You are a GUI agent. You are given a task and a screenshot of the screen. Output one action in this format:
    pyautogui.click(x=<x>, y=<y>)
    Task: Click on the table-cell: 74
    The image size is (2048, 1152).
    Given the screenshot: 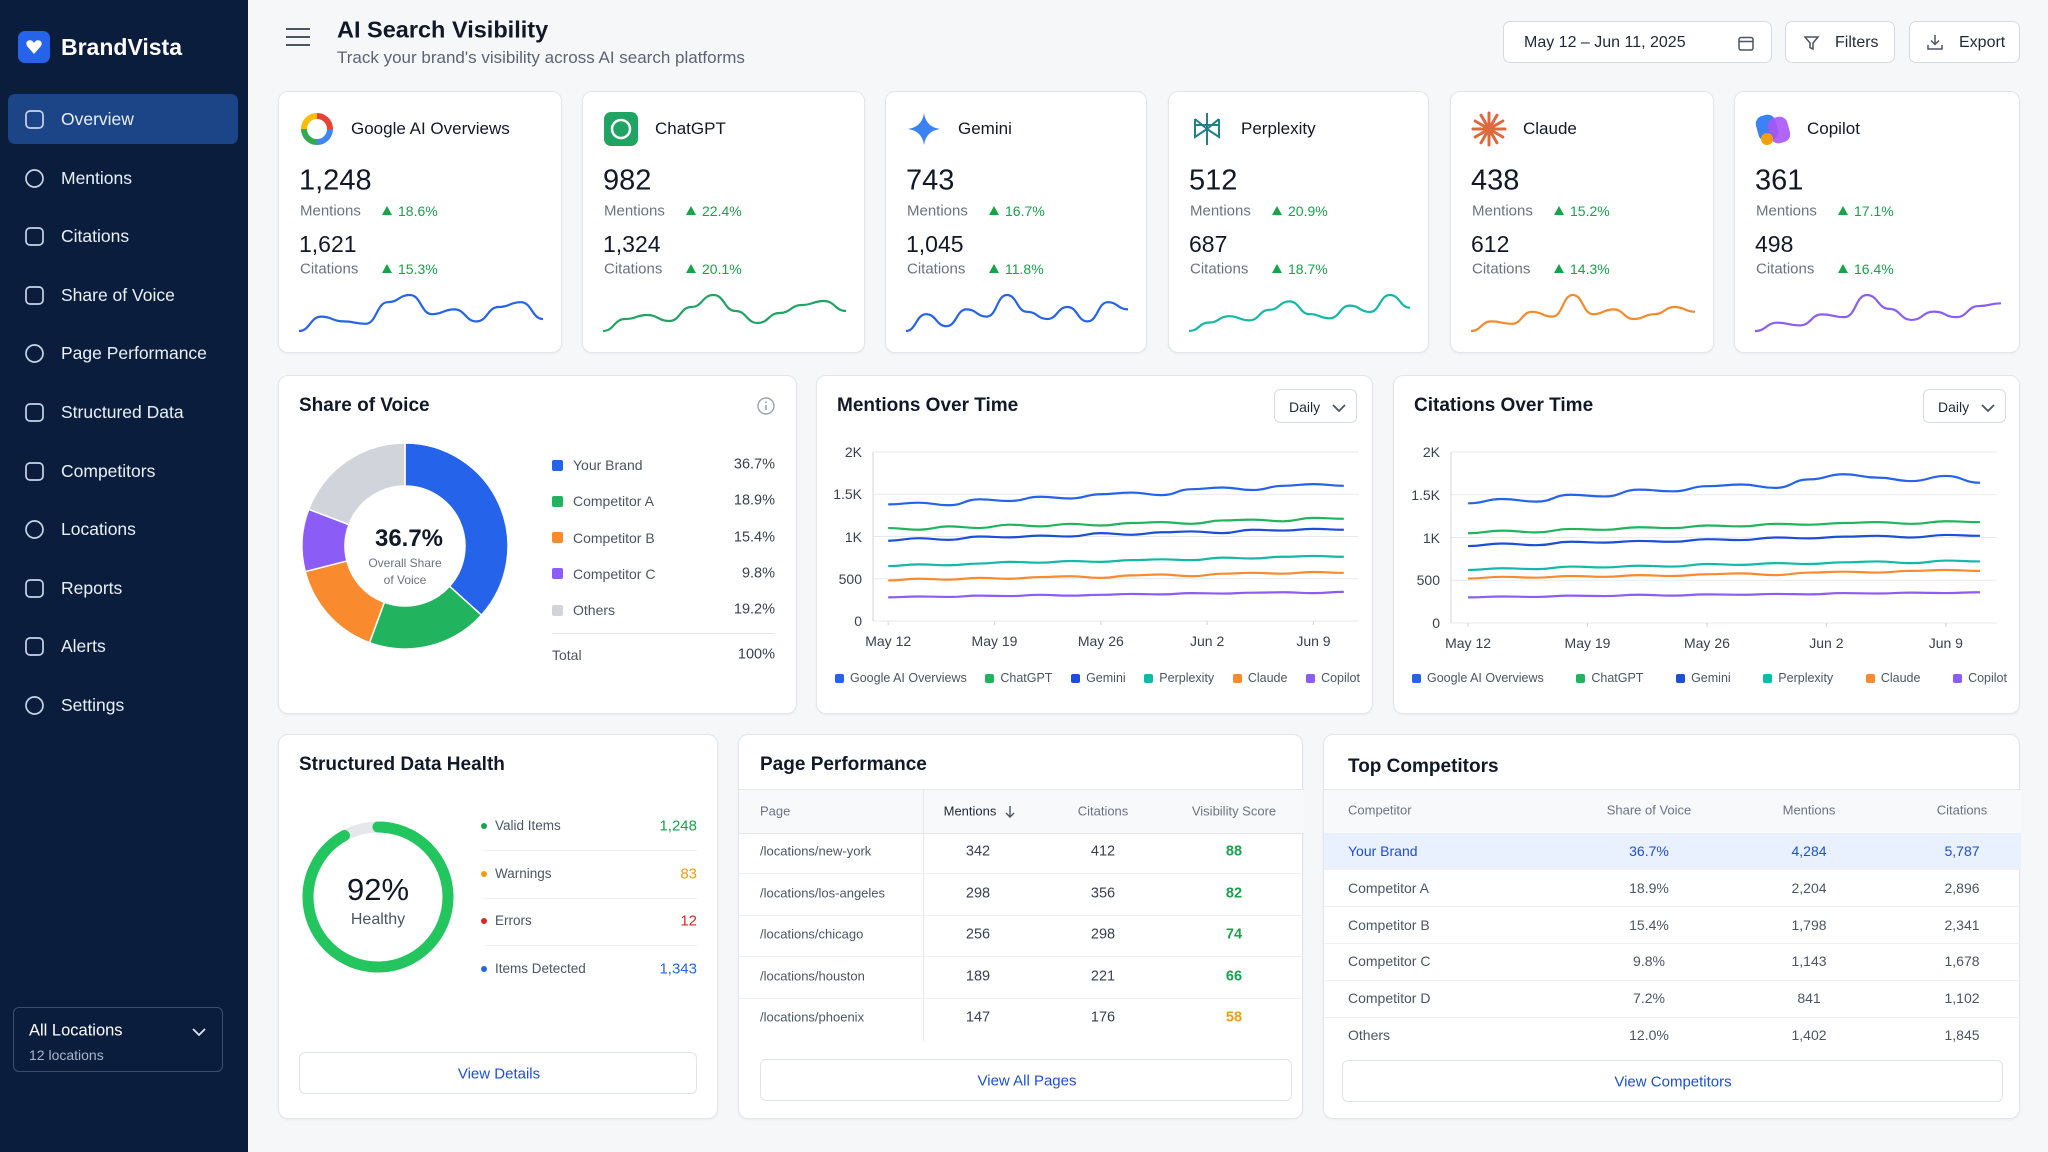 What is the action you would take?
    pyautogui.click(x=1234, y=934)
    